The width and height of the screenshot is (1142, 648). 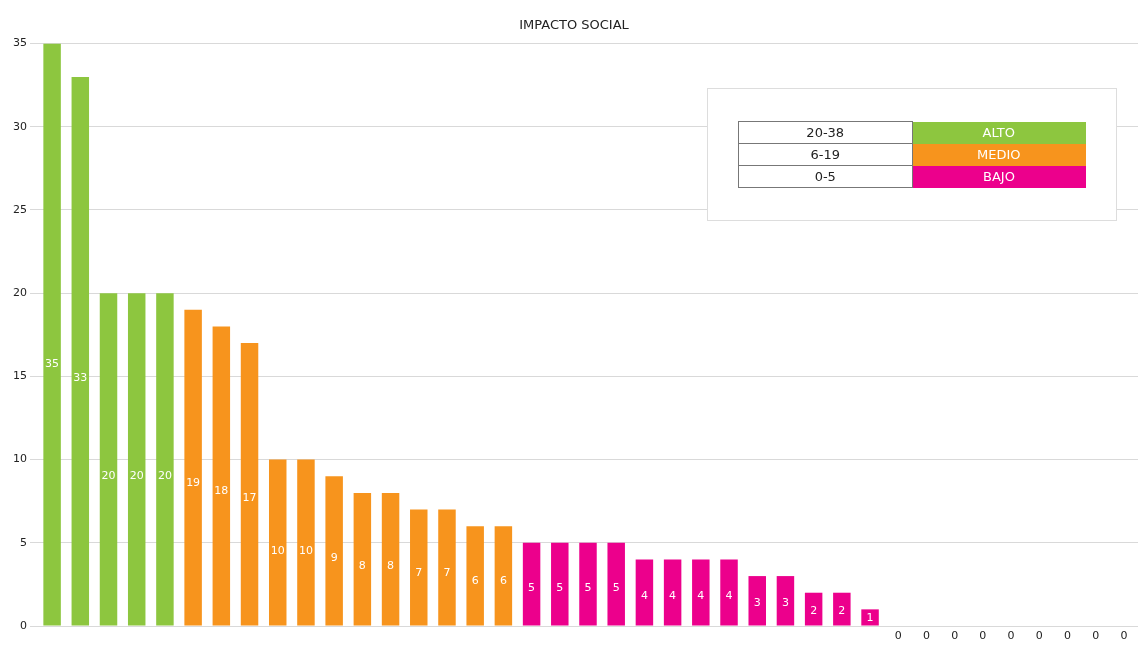 I want to click on data-label: 35, so click(x=52, y=363).